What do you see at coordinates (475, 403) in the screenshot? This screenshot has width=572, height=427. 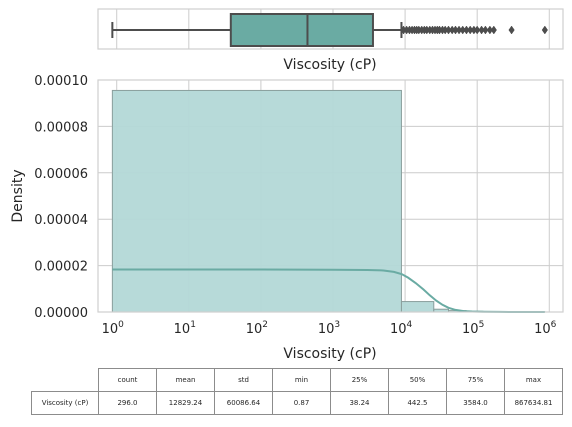 I see `stats-value-75: 3584.0` at bounding box center [475, 403].